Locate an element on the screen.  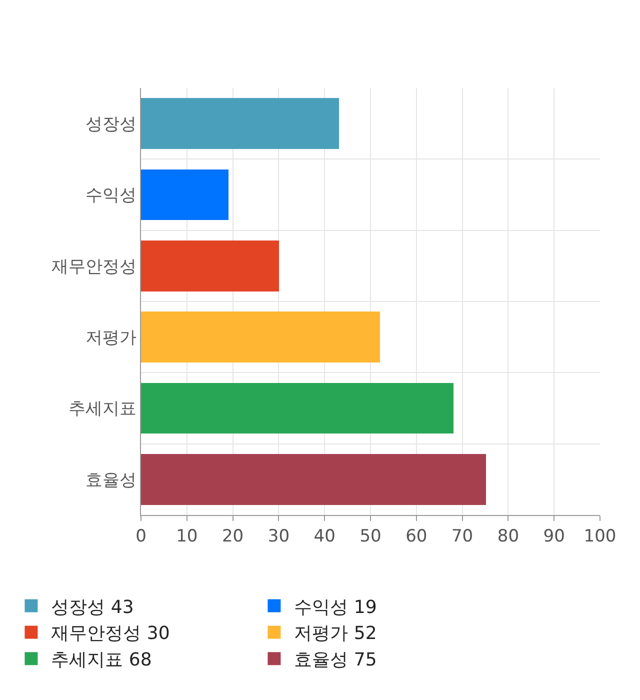
y-tick-label: 추세지표 is located at coordinates (102, 409).